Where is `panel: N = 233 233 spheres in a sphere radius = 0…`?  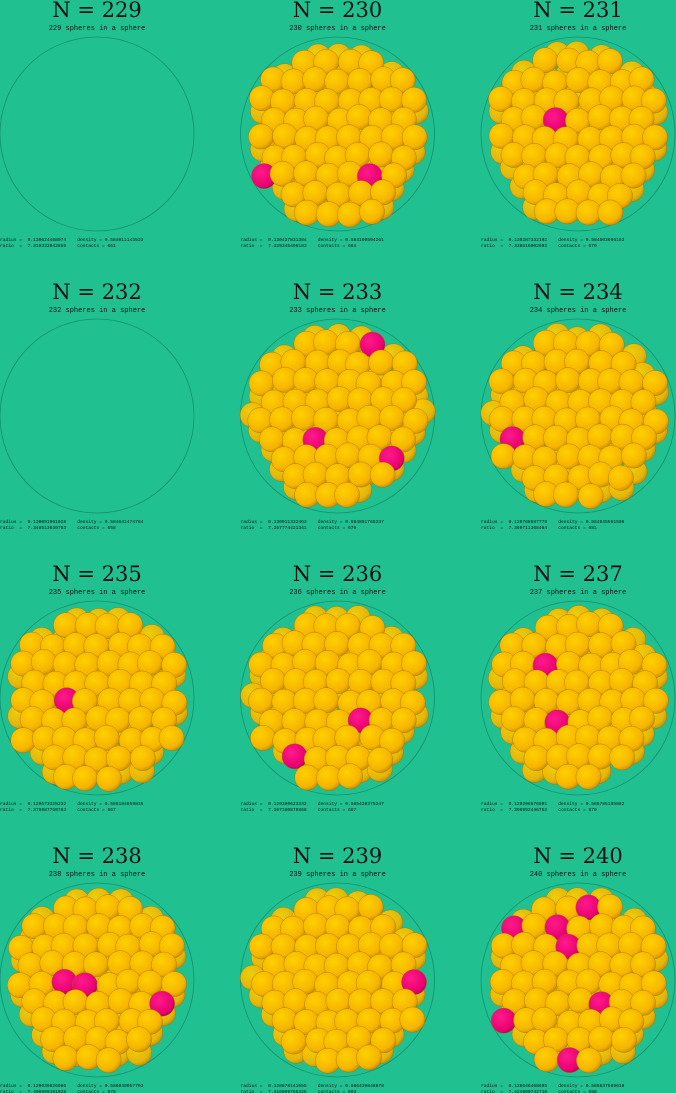 panel: N = 233 233 spheres in a sphere radius = 0… is located at coordinates (337, 405).